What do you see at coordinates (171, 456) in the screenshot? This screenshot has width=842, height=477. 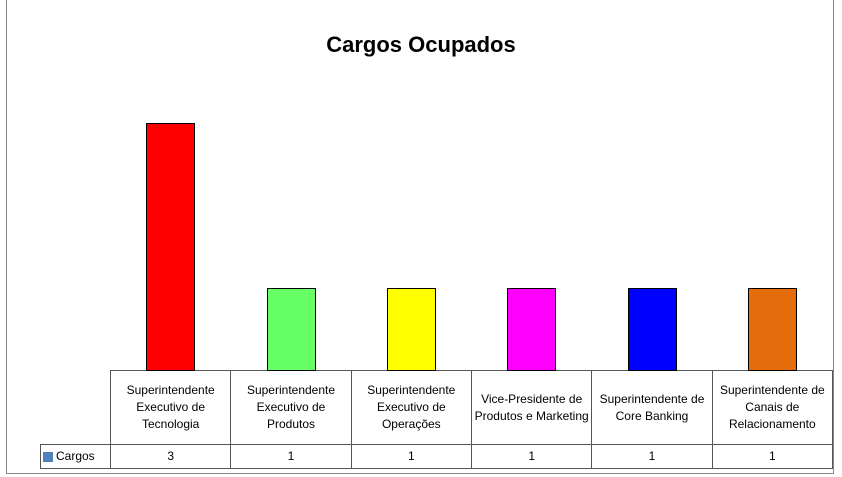 I see `data-table-value: 3` at bounding box center [171, 456].